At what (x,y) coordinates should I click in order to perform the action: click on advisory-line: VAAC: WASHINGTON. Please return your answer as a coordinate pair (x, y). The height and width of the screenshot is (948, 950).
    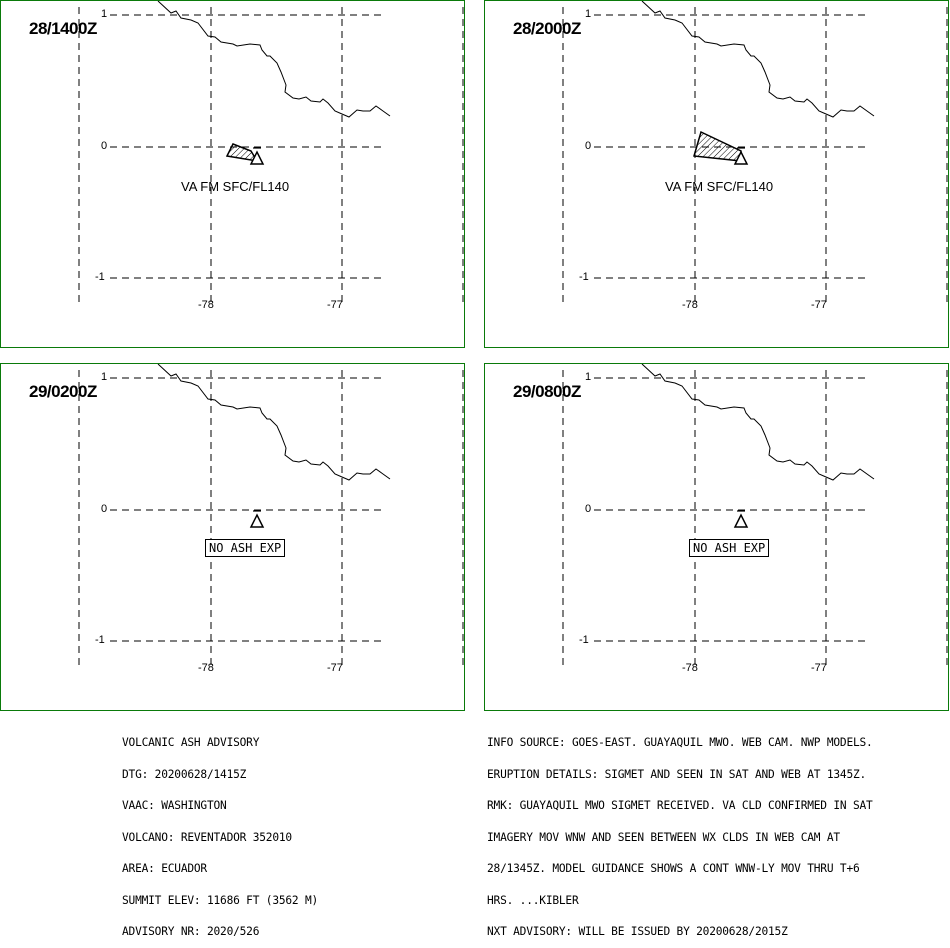
    Looking at the image, I should click on (174, 805).